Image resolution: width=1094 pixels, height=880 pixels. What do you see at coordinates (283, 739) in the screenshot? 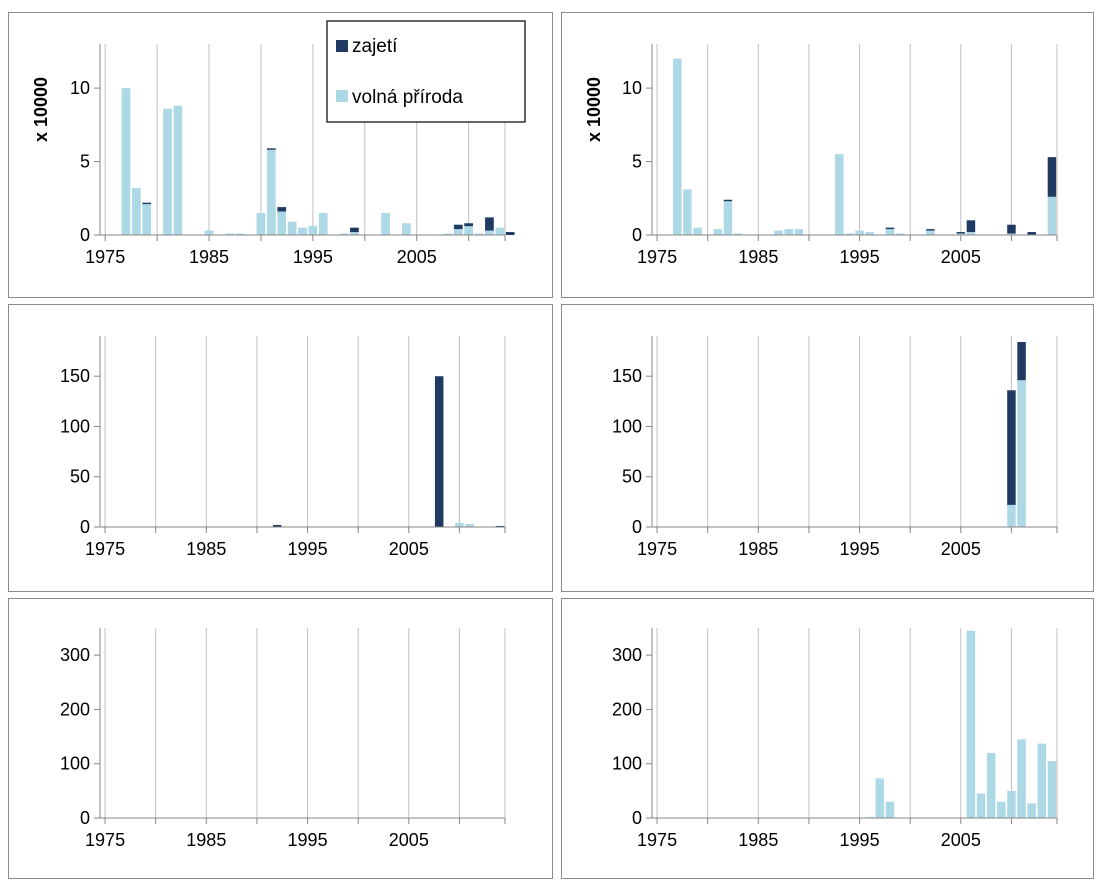
I see `chart-bottom-left: 0 100 200 300 1975 1985 1995 2005` at bounding box center [283, 739].